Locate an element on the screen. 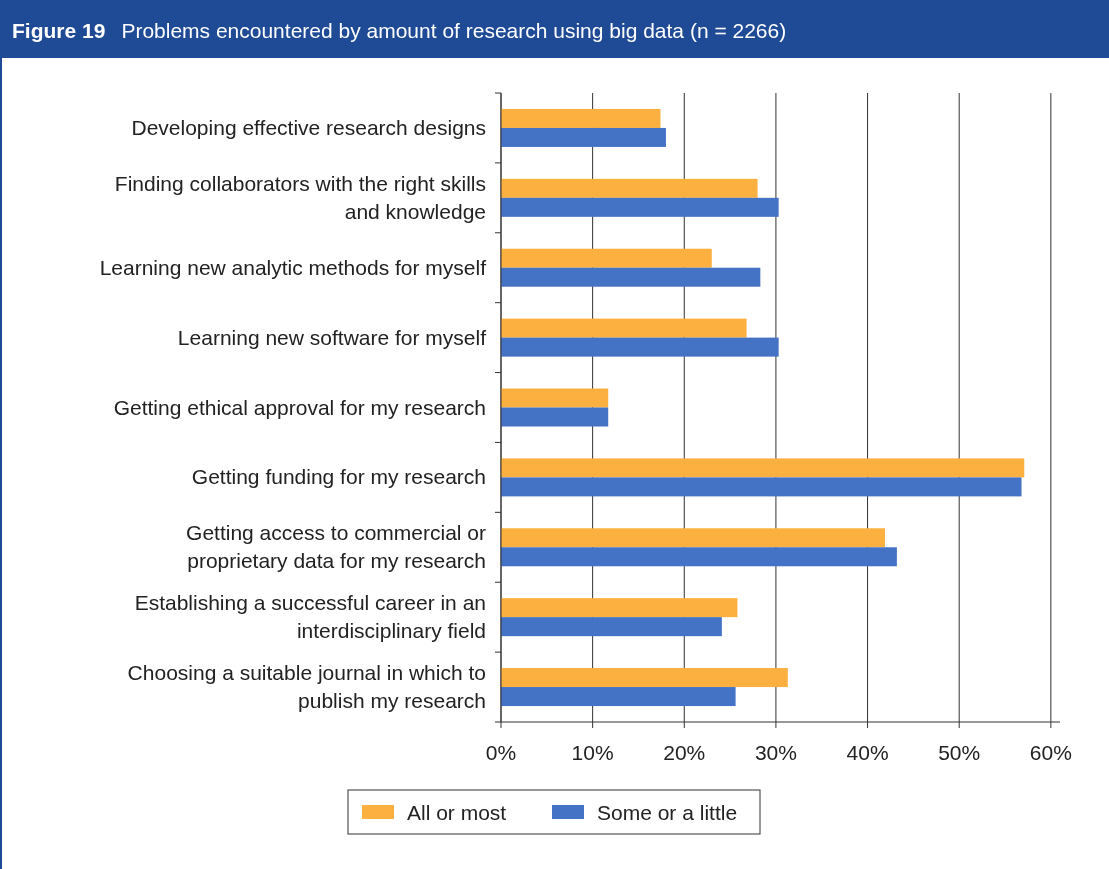 The height and width of the screenshot is (869, 1109). x-tick-label: 20% is located at coordinates (684, 752).